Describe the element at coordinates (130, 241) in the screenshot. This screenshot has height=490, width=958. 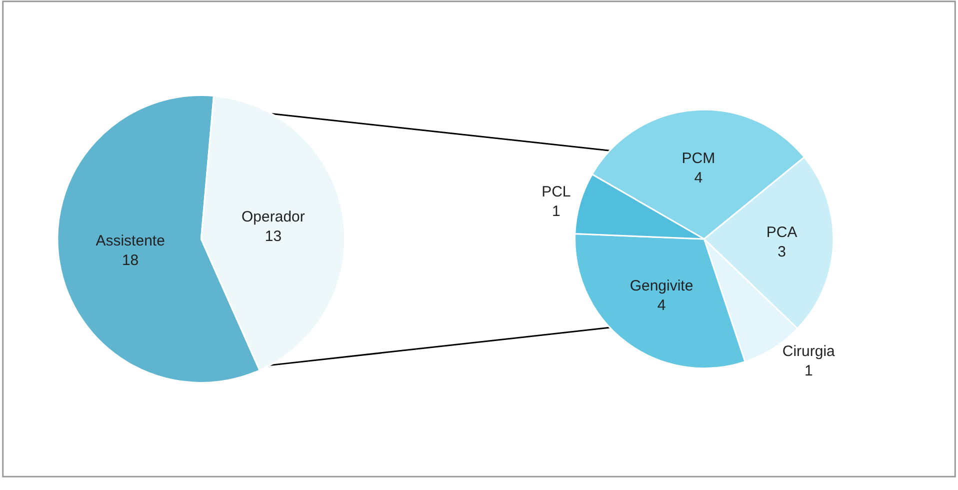
I see `slice-label: Assistente` at that location.